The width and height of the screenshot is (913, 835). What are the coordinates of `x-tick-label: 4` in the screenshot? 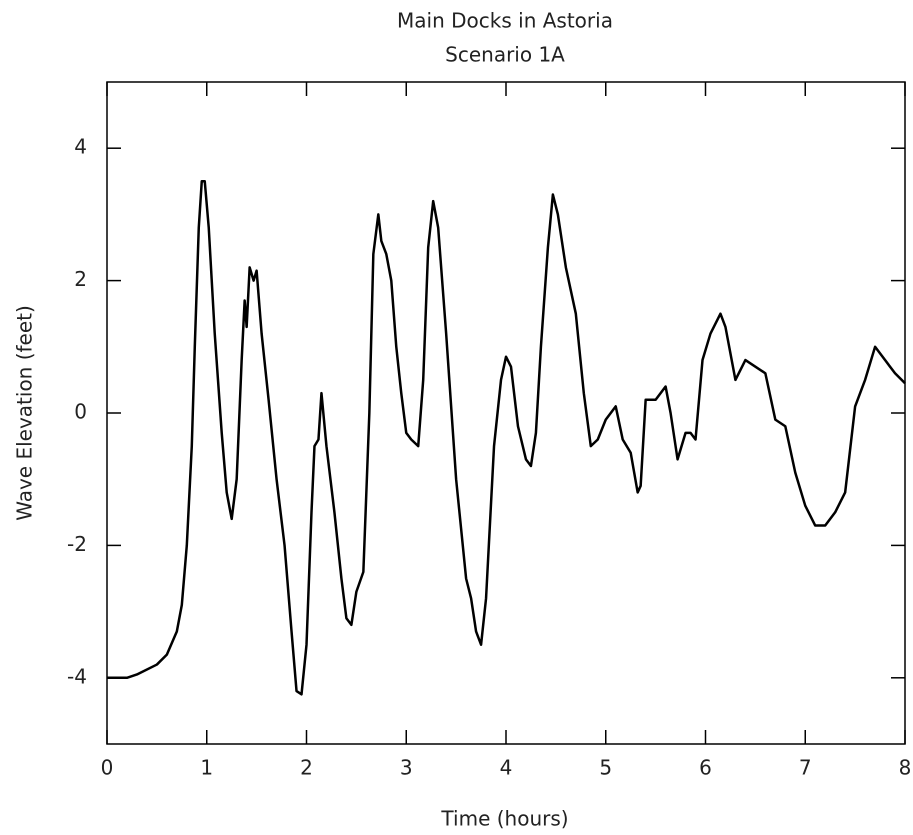 It's located at (506, 768).